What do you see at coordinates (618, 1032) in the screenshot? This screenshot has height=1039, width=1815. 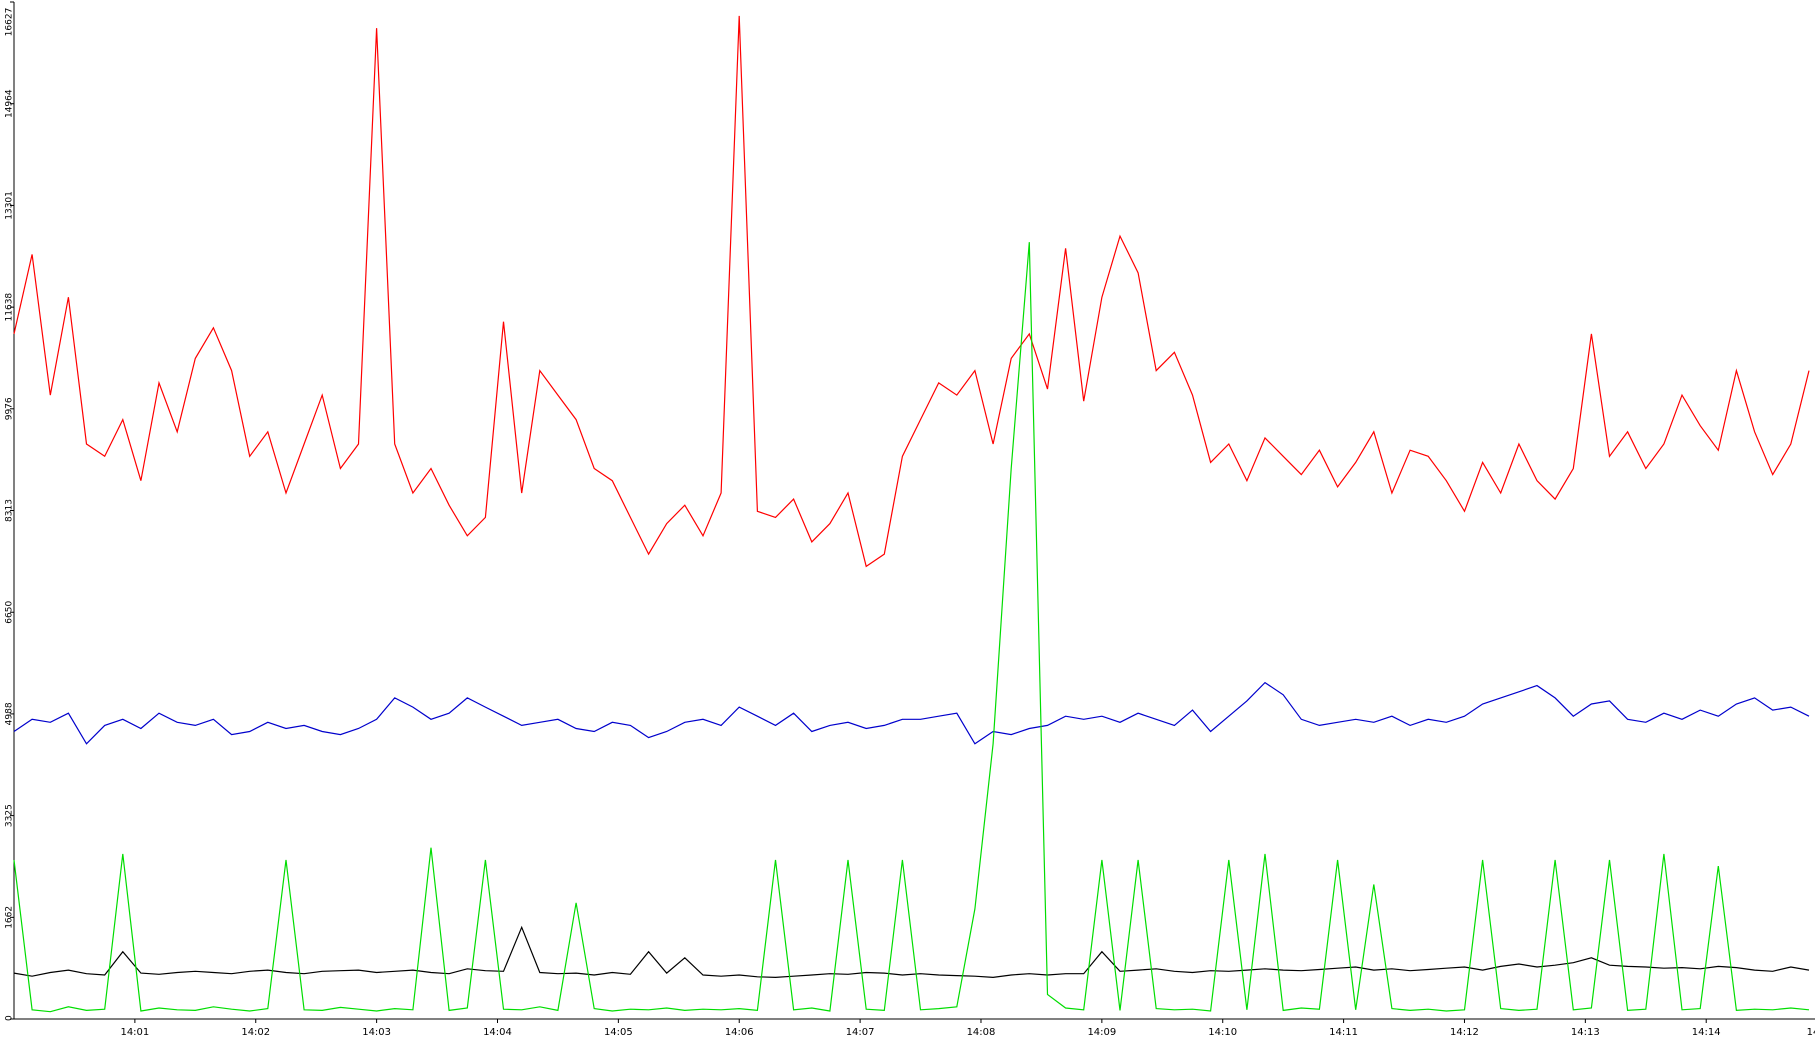 I see `x-tick-label: 14:05` at bounding box center [618, 1032].